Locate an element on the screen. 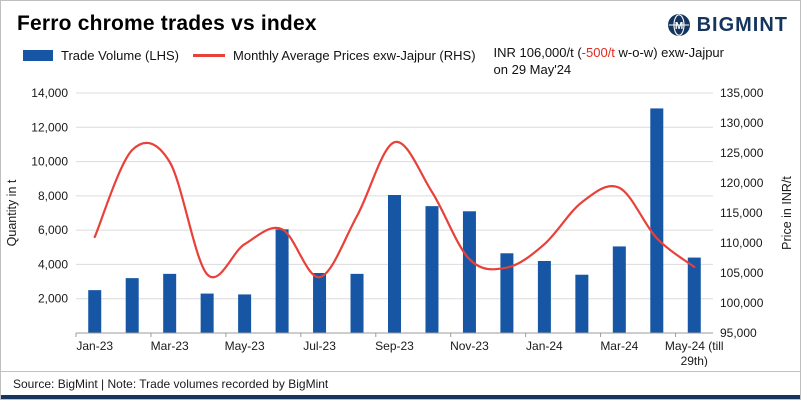 The height and width of the screenshot is (400, 801). bottom-accent-bar is located at coordinates (400, 397).